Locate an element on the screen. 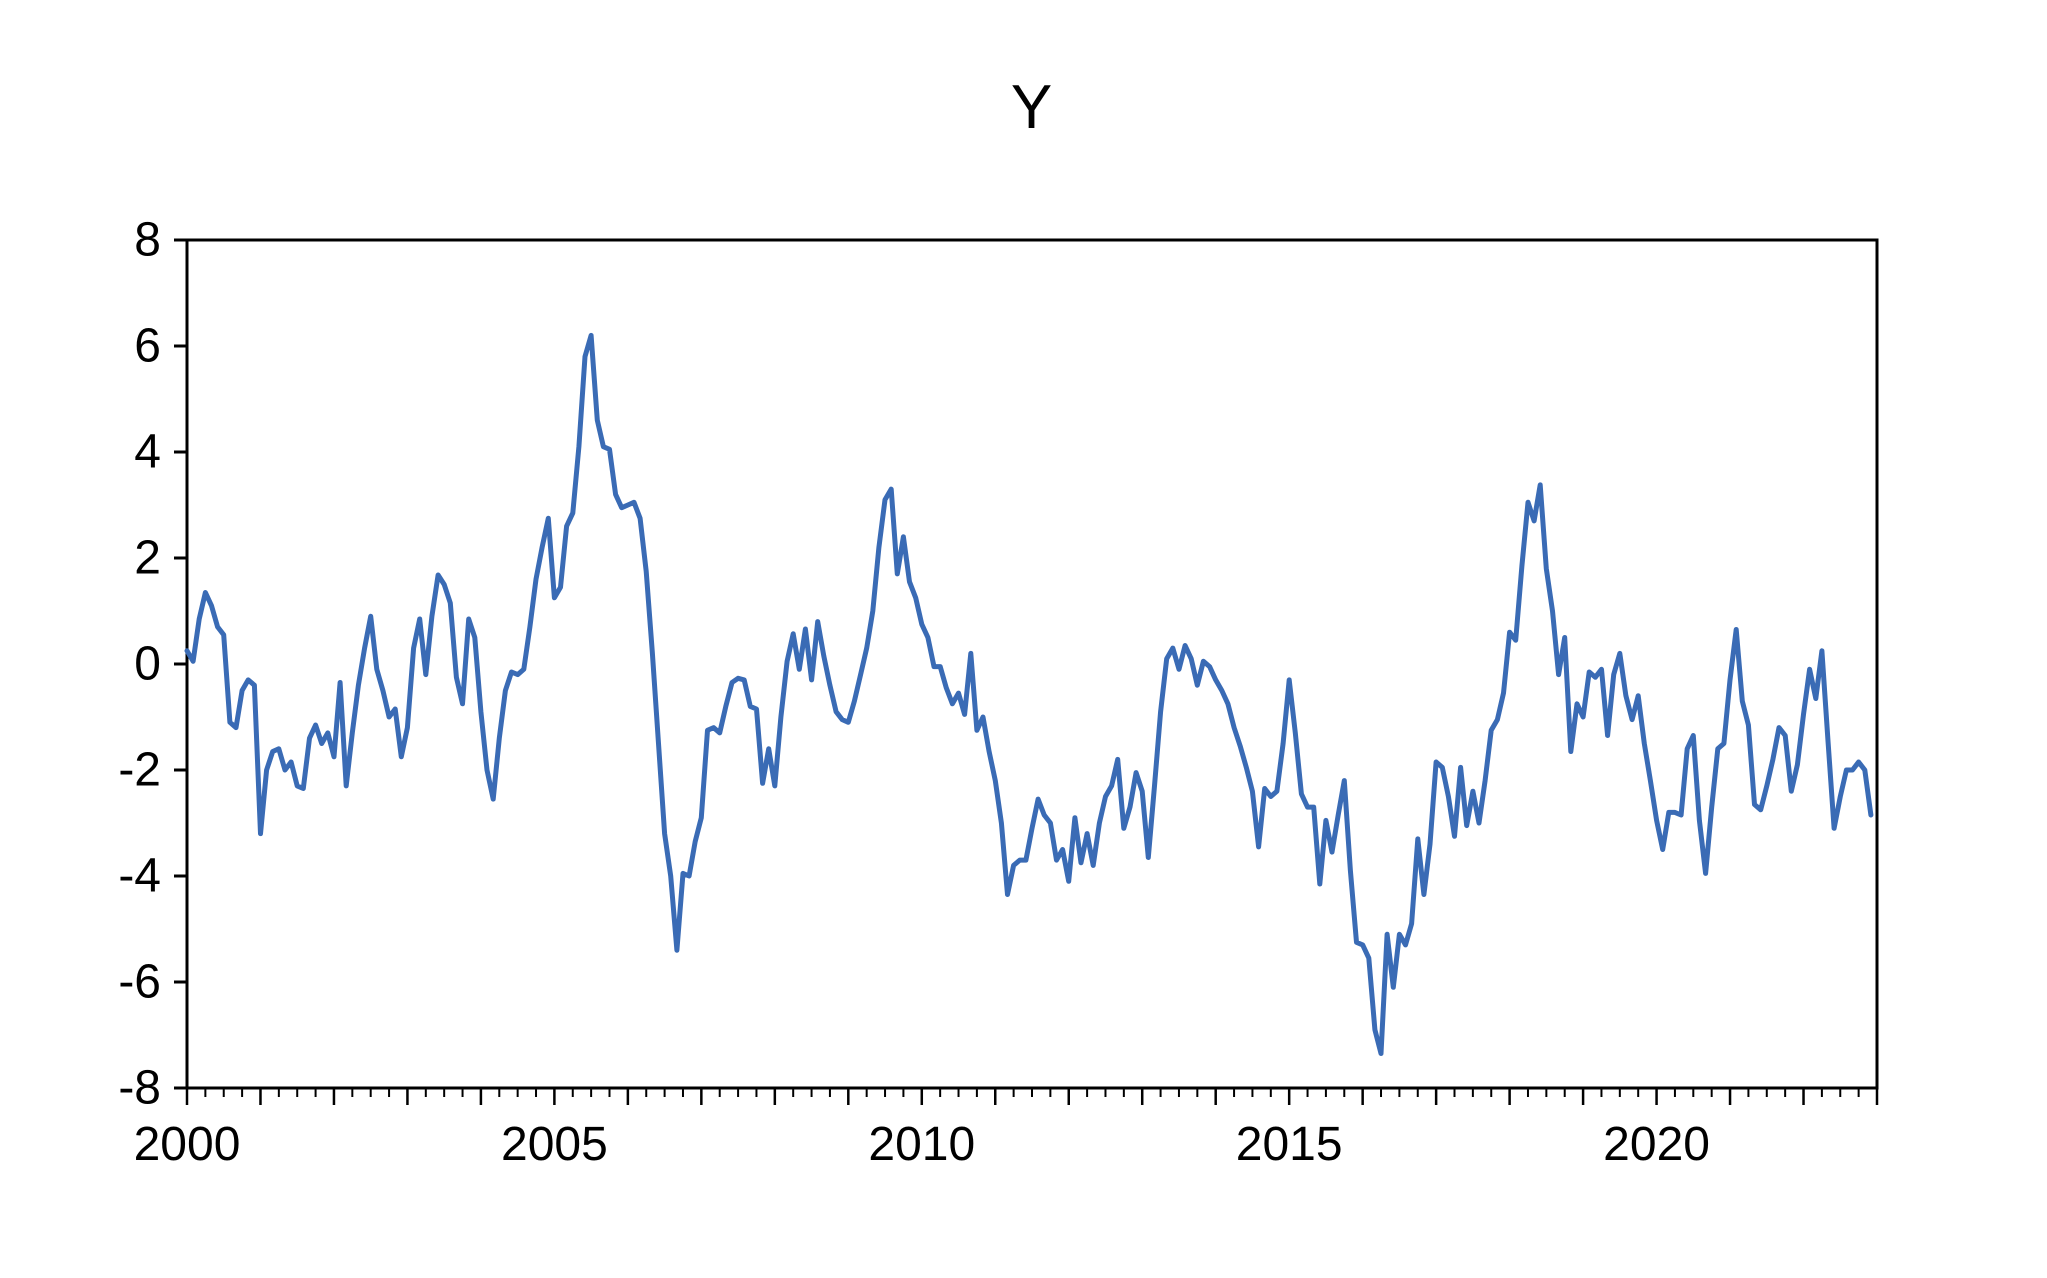  y-axis-tick-label: -4 is located at coordinates (139, 876).